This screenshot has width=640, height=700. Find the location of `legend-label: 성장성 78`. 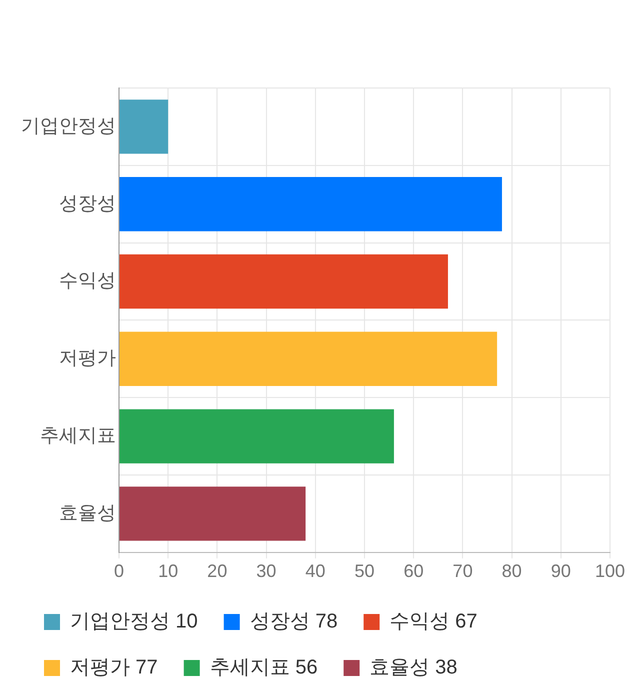

legend-label: 성장성 78 is located at coordinates (294, 621).